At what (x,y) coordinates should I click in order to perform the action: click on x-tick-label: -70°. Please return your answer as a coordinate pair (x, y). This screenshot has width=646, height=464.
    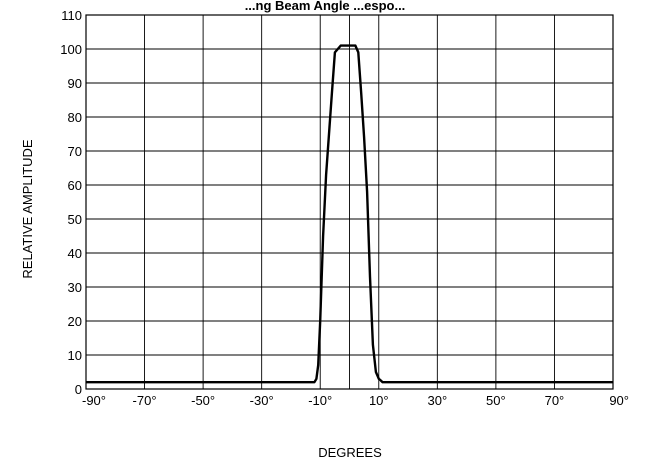
    Looking at the image, I should click on (145, 400).